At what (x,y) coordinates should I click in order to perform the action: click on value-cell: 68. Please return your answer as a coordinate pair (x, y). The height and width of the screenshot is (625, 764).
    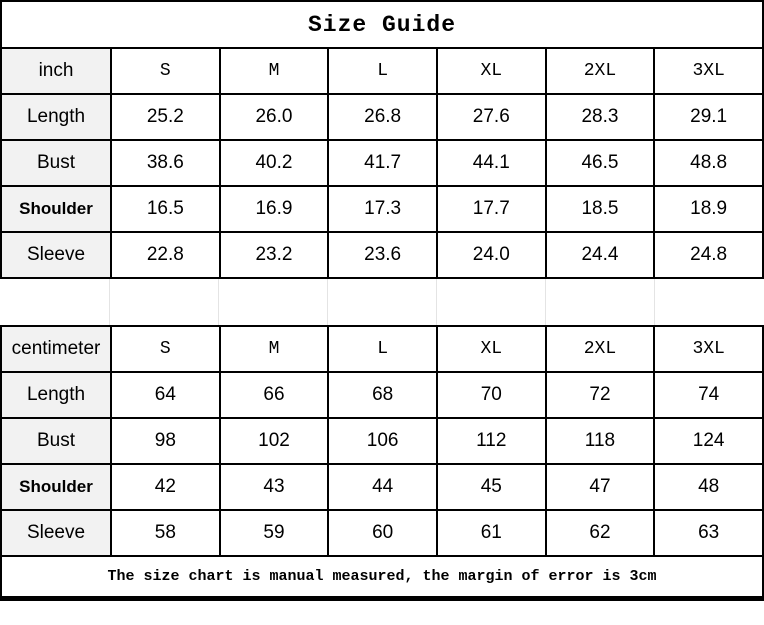
    Looking at the image, I should click on (382, 395).